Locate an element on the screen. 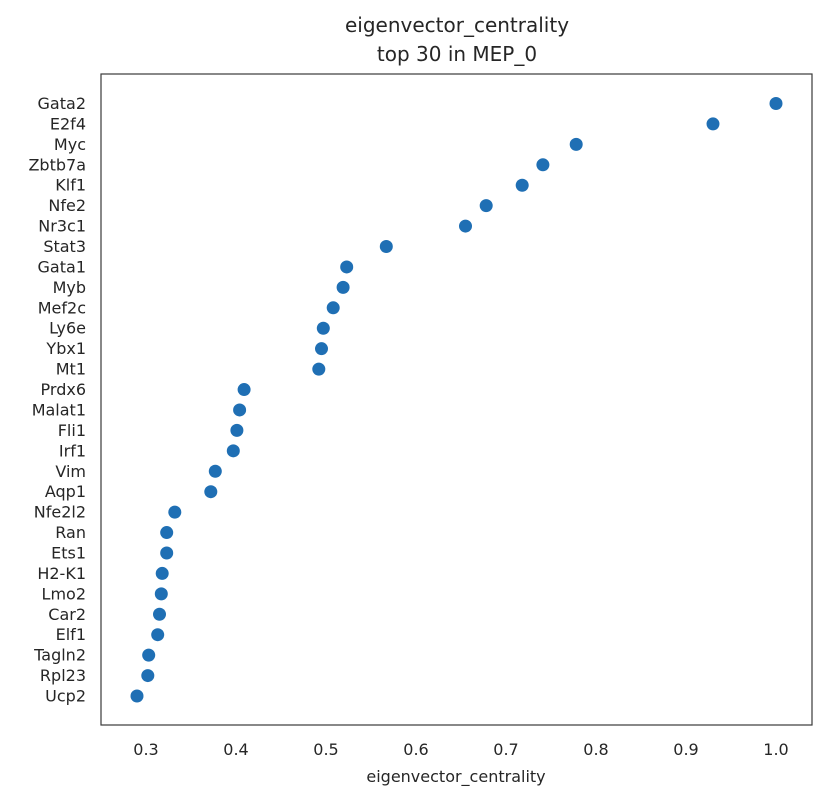  y-tick-label: Gata1 is located at coordinates (62, 266).